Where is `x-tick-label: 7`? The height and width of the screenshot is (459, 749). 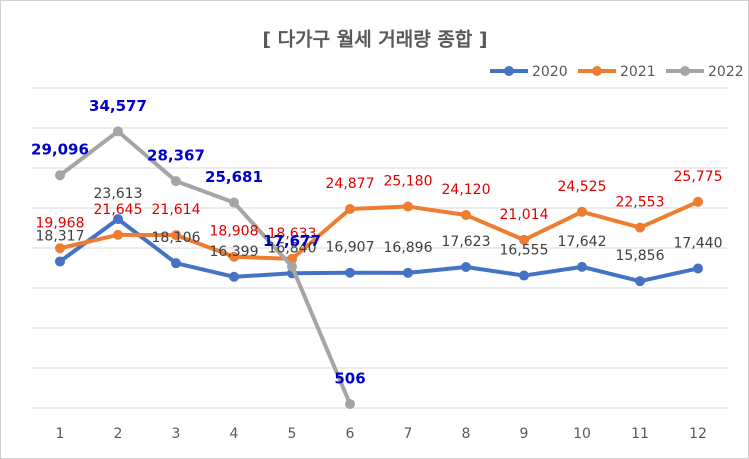 x-tick-label: 7 is located at coordinates (408, 434).